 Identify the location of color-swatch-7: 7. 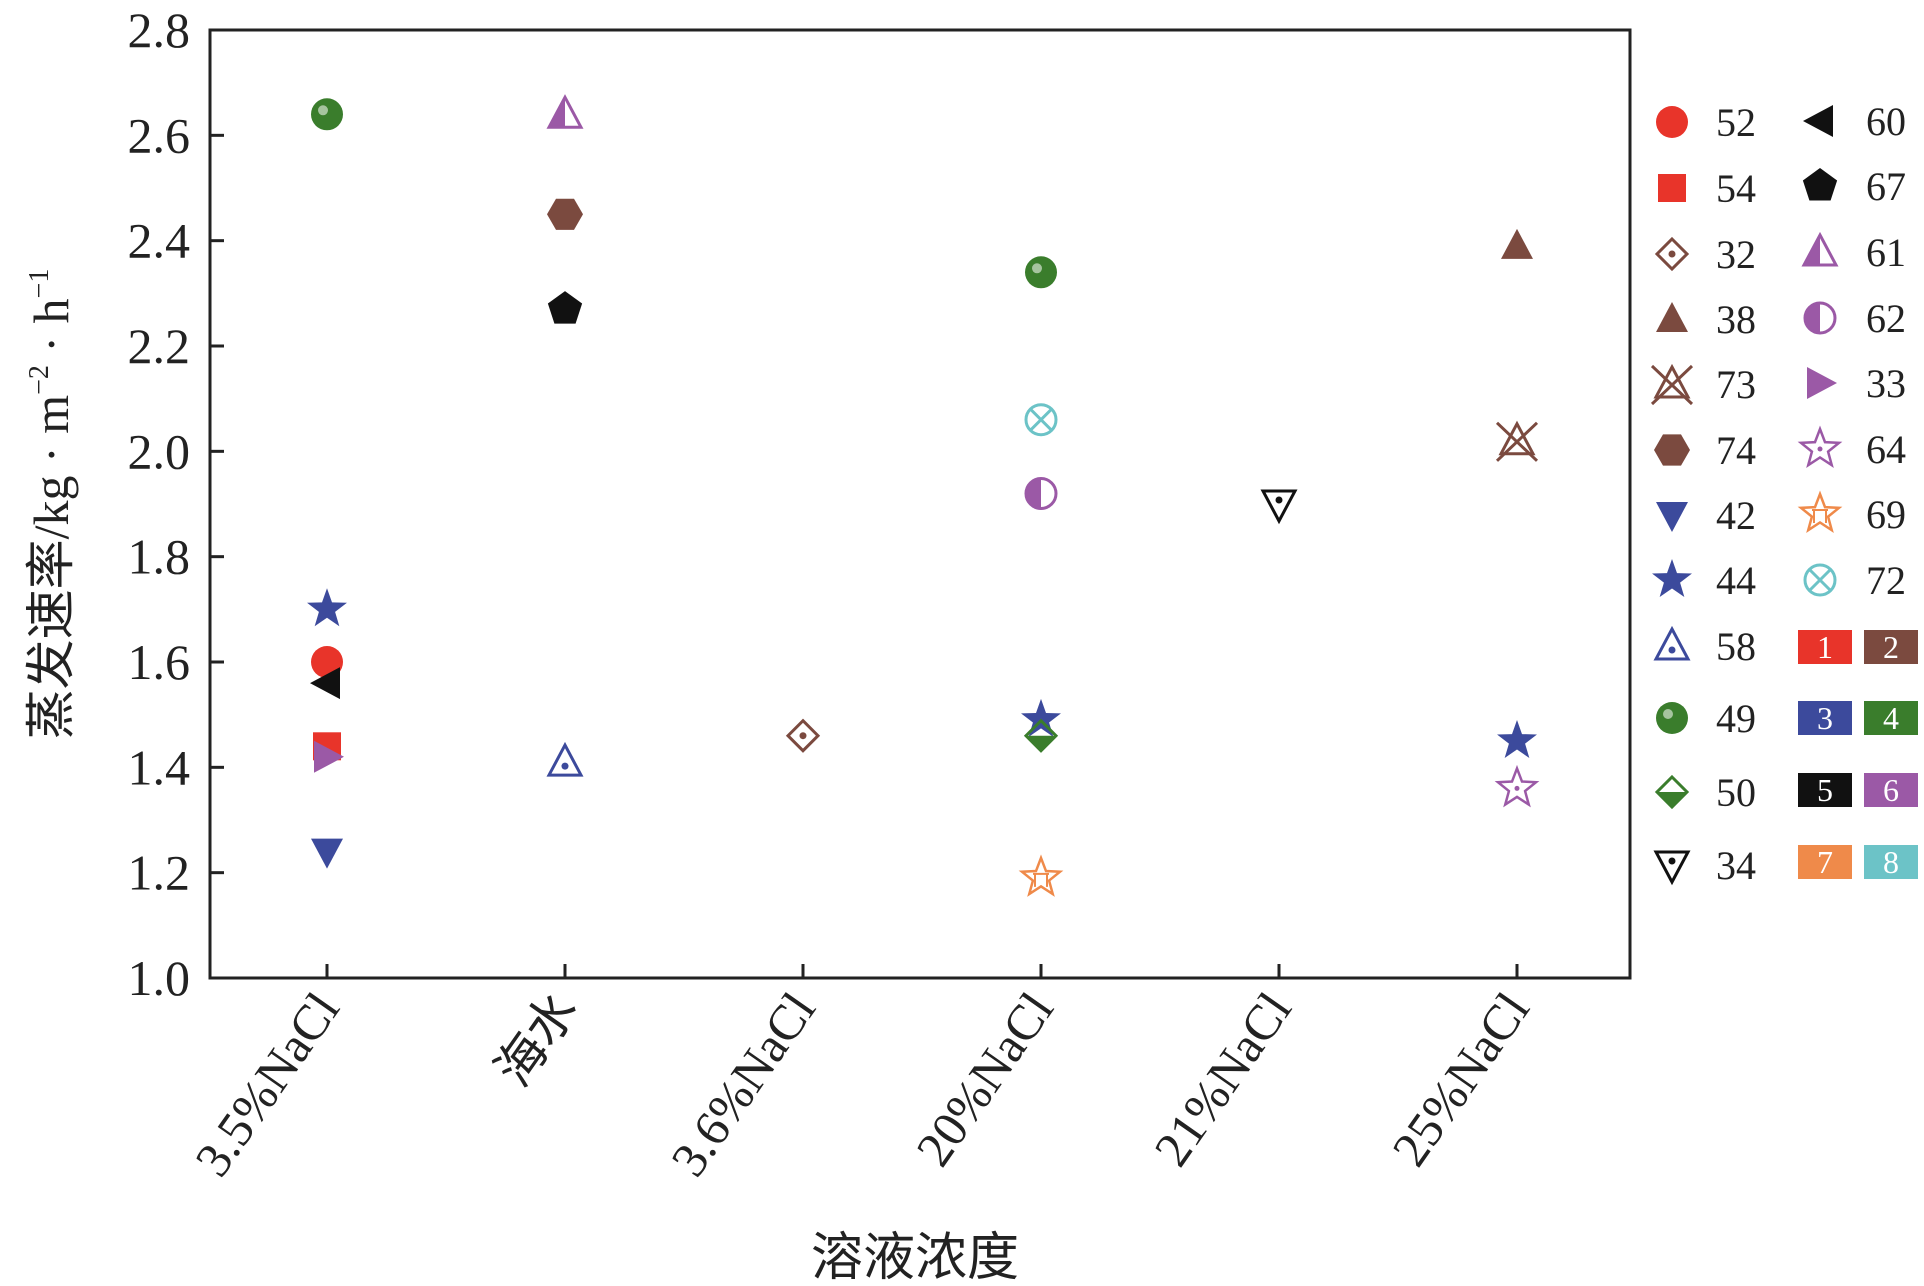
(1825, 862).